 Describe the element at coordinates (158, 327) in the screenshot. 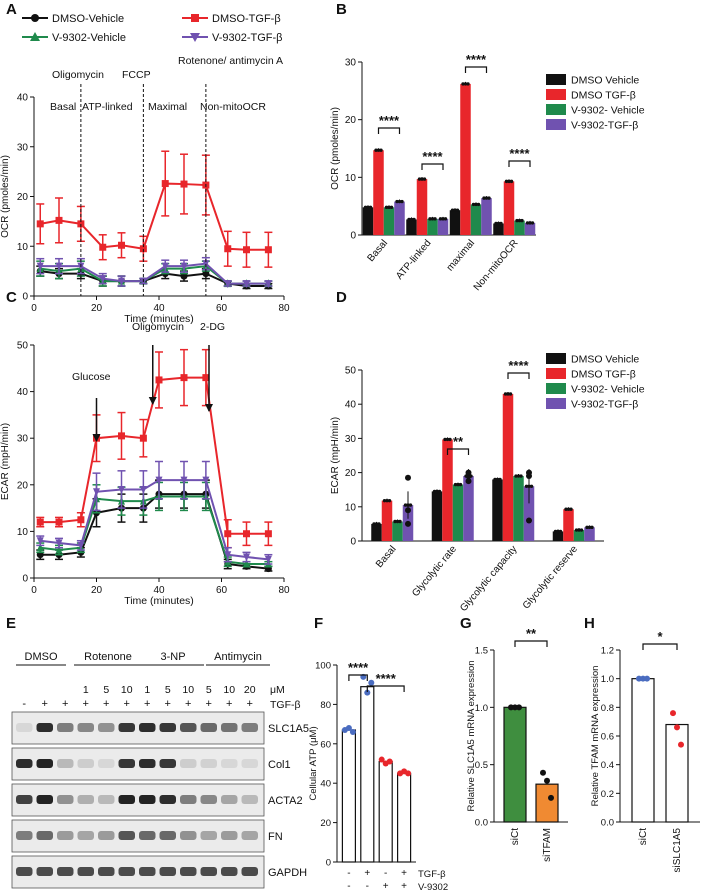

I see `injection-label: Oligomycin` at that location.